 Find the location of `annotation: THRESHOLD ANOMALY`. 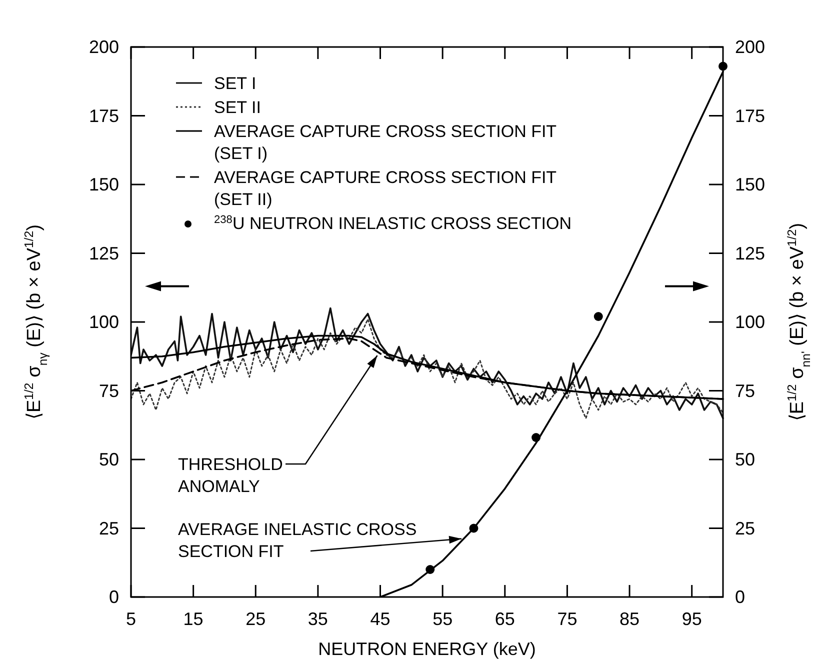

annotation: THRESHOLD ANOMALY is located at coordinates (230, 475).